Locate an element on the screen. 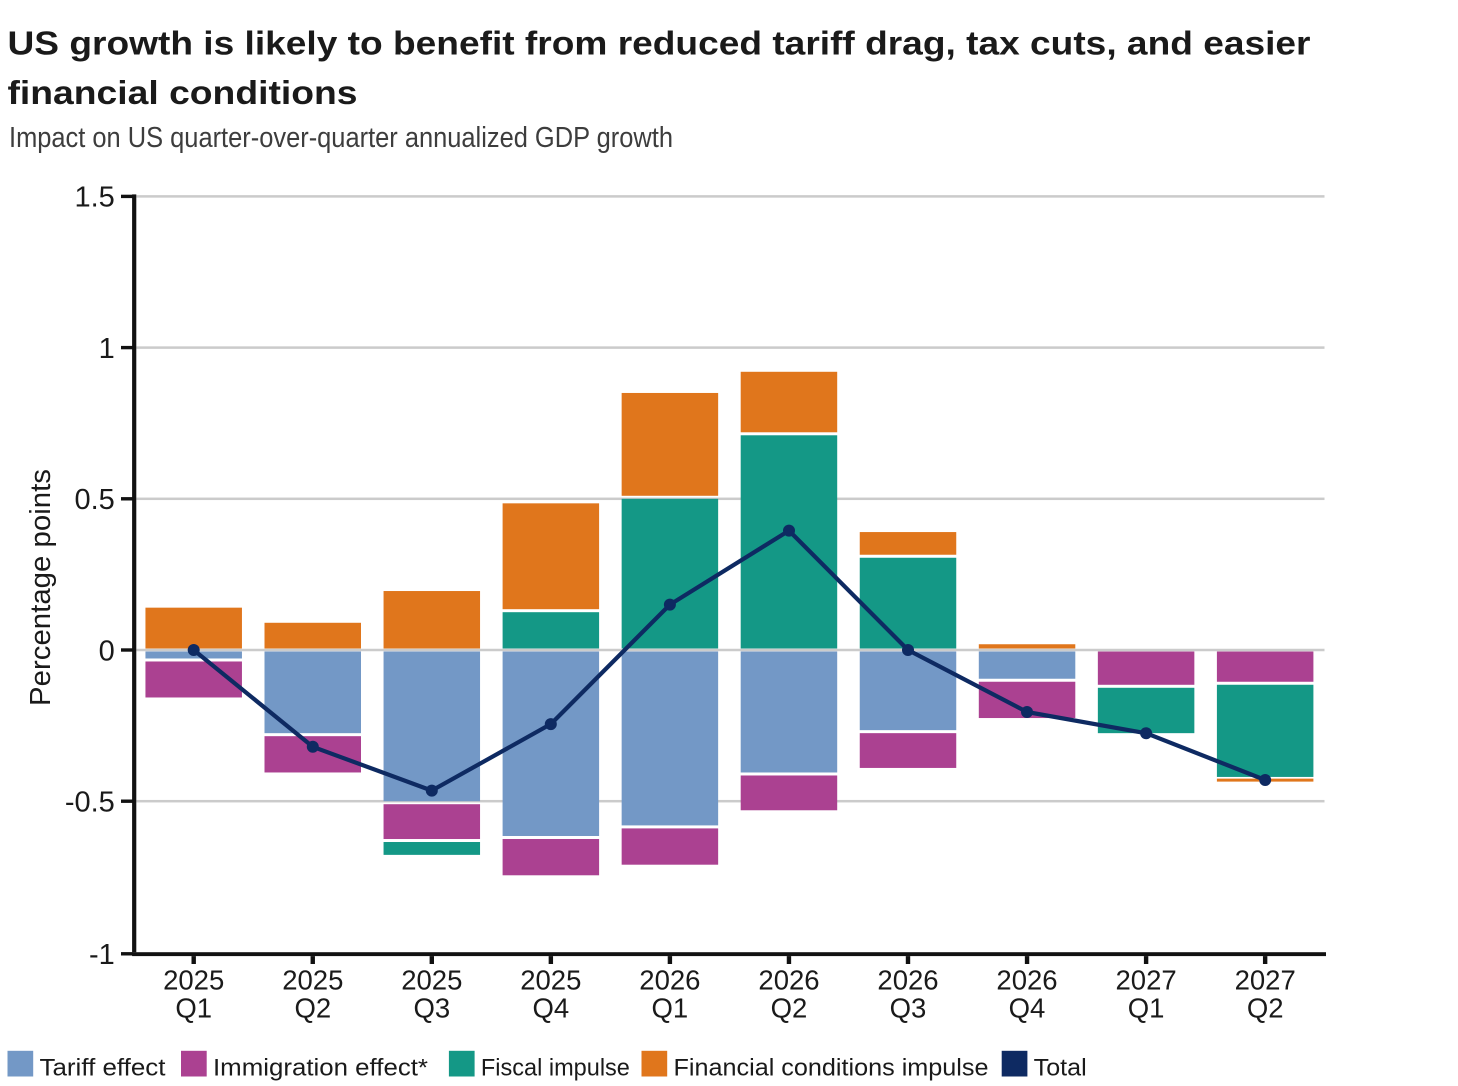 Image resolution: width=1458 pixels, height=1086 pixels. svg-text: 1.5 is located at coordinates (94, 198).